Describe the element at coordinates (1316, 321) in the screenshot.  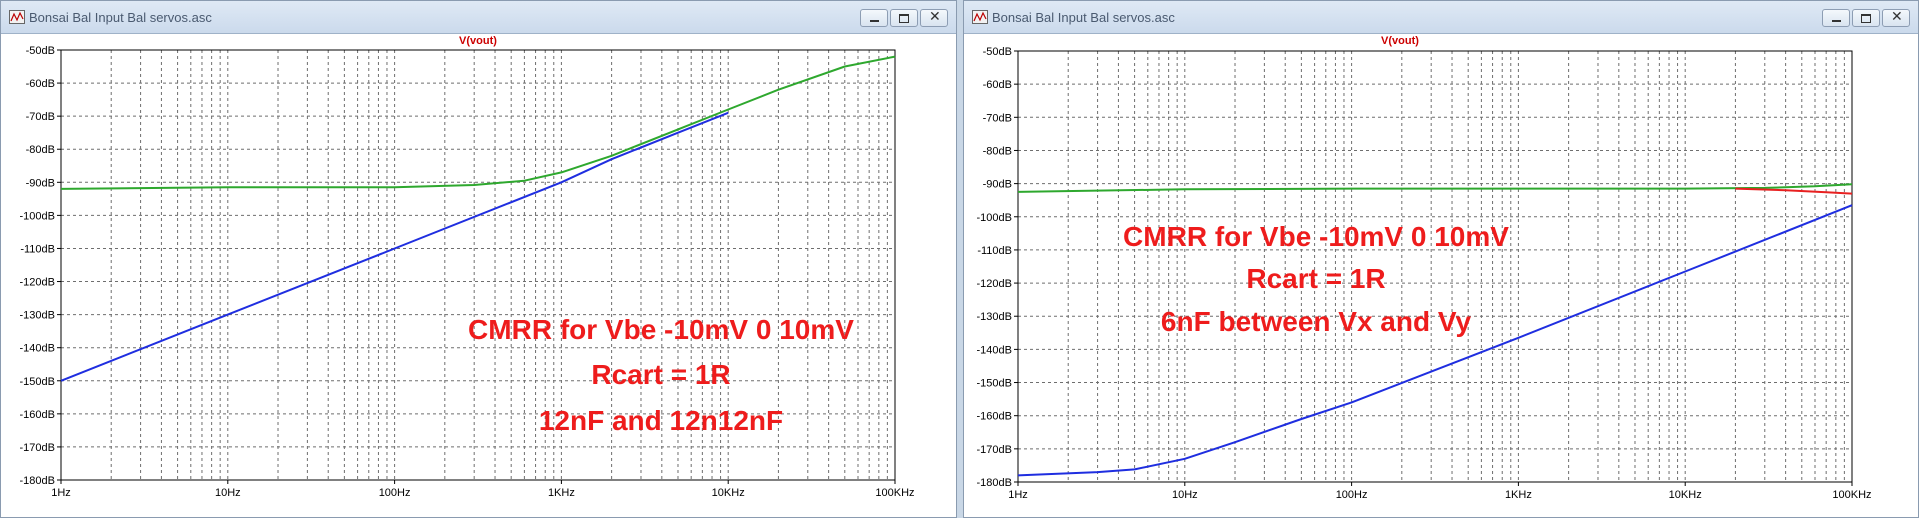
I see `annotation-line-3: 6nF between Vx and Vy` at that location.